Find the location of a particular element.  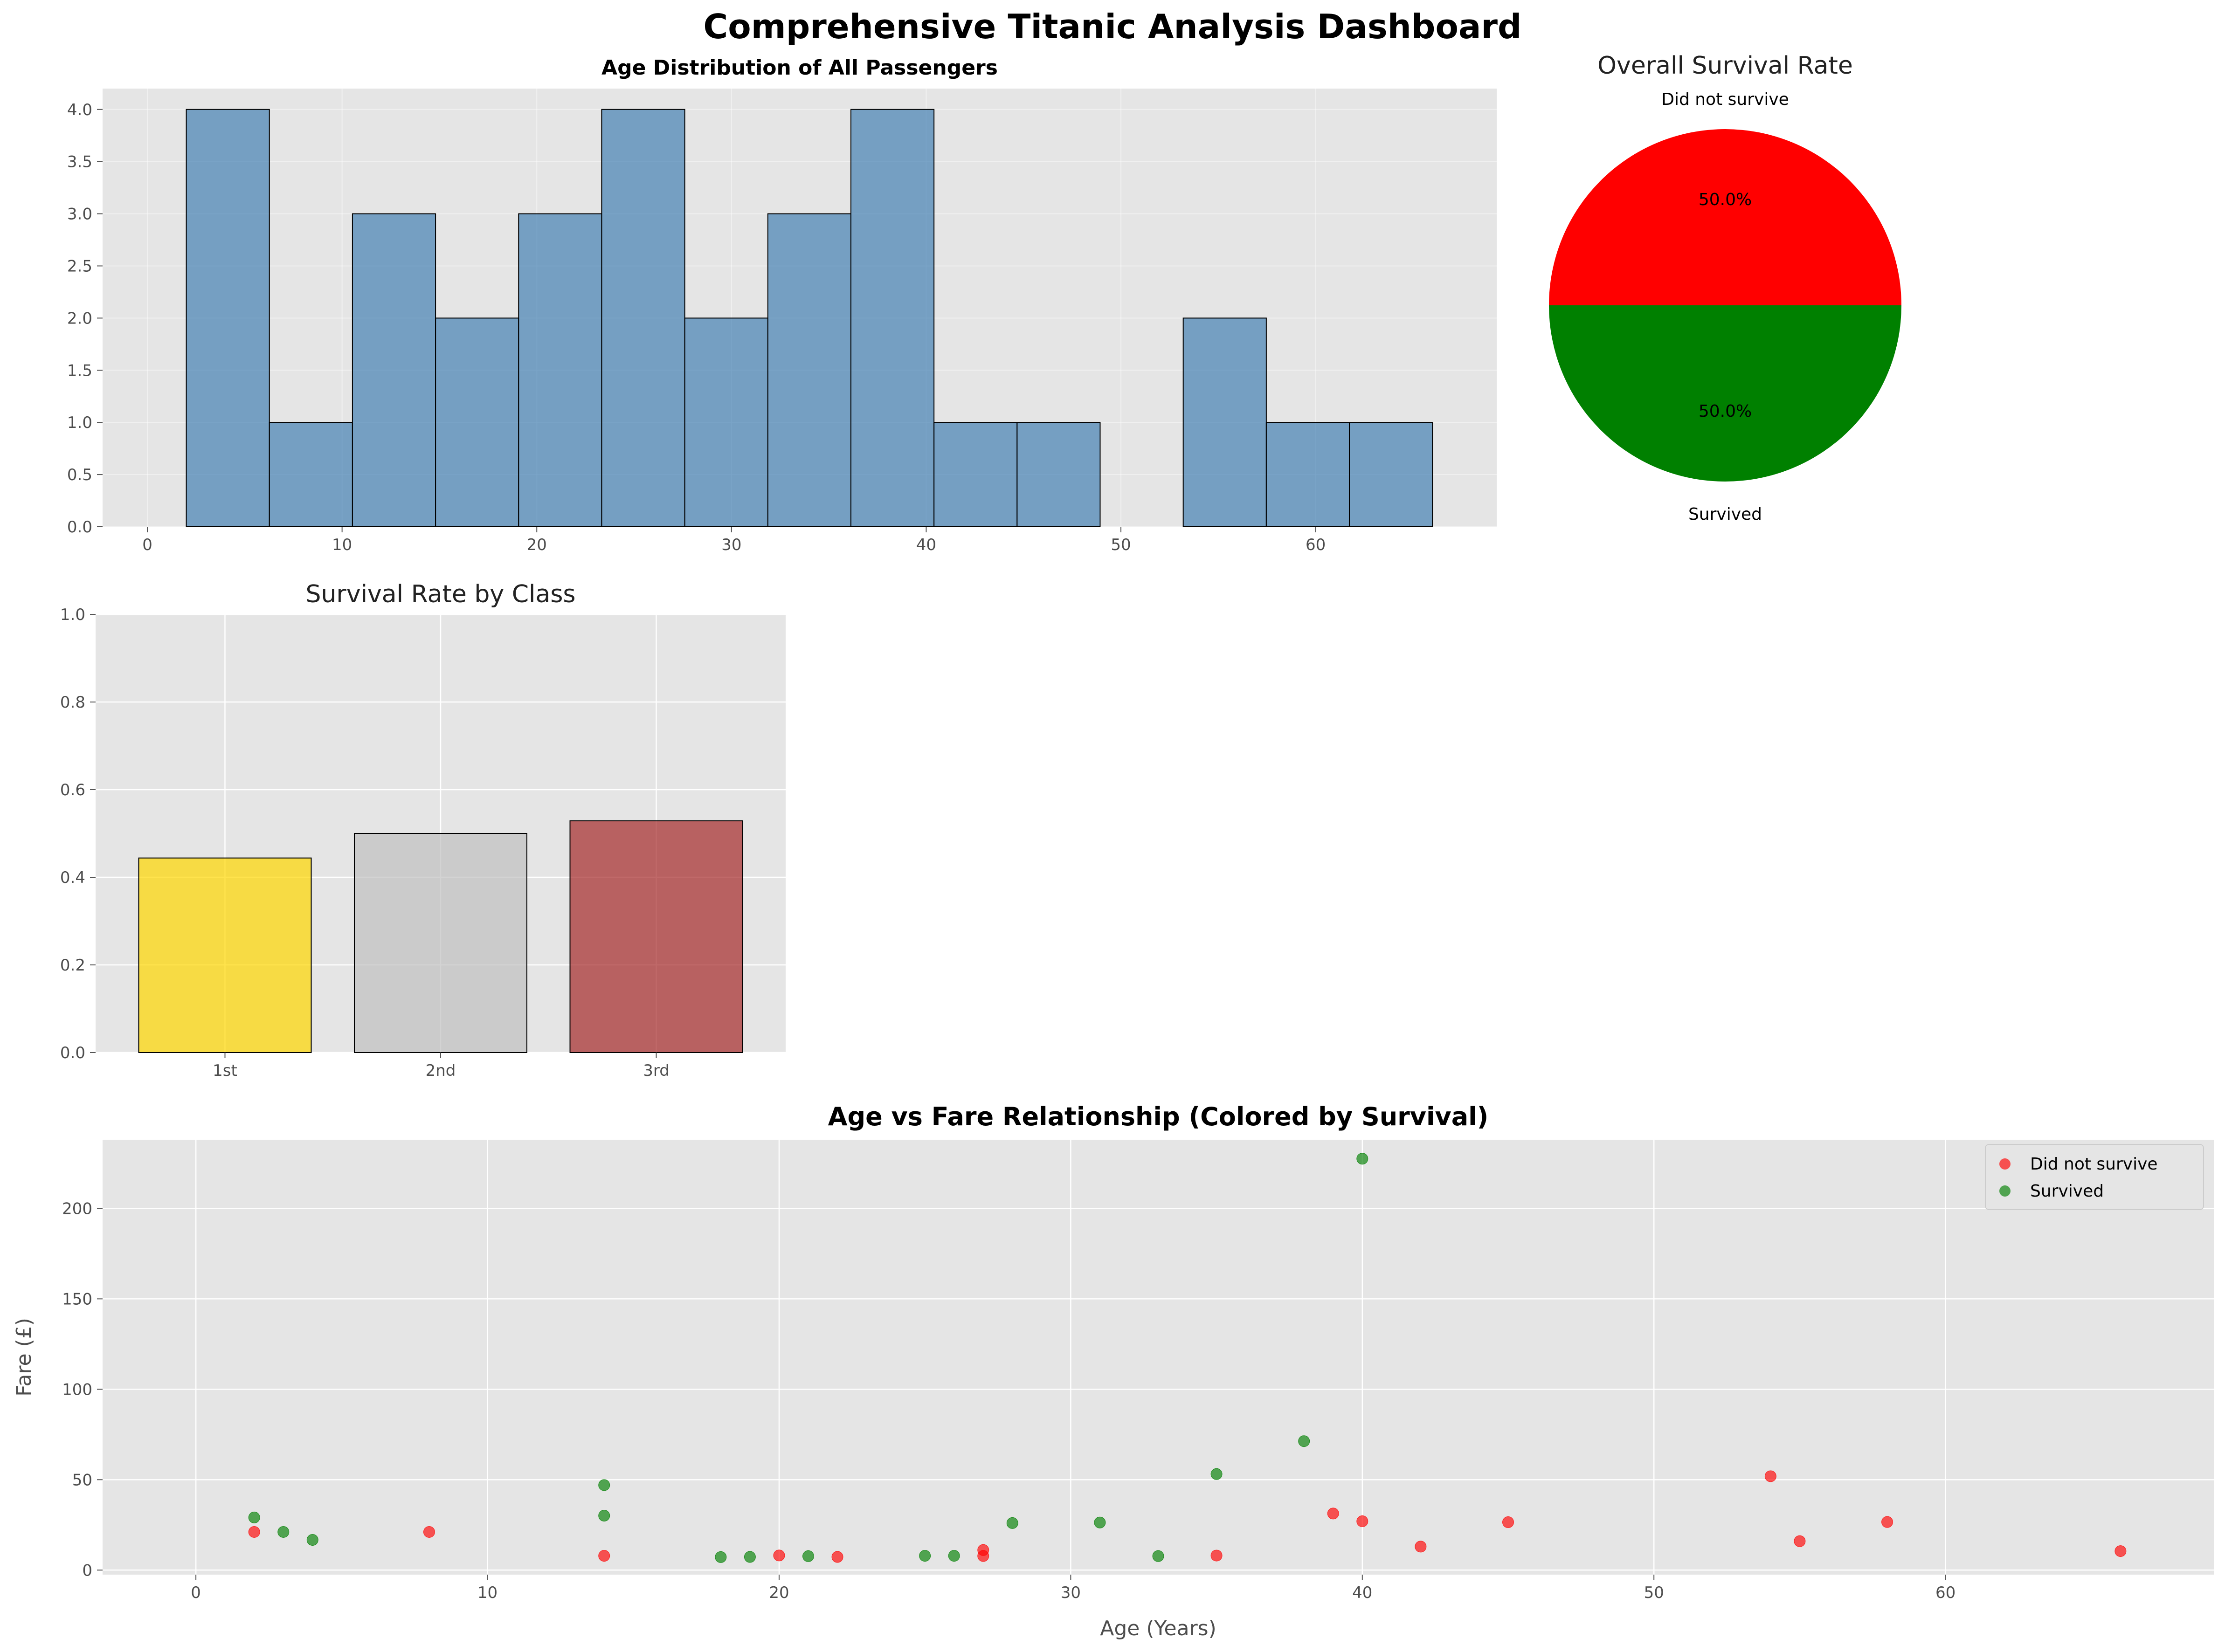

hist-y-tick-label: 1.5 is located at coordinates (79, 370).